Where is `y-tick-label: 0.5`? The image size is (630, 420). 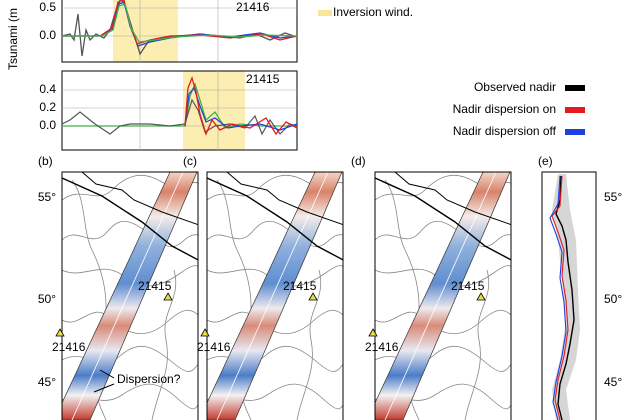 y-tick-label: 0.5 is located at coordinates (47, 7).